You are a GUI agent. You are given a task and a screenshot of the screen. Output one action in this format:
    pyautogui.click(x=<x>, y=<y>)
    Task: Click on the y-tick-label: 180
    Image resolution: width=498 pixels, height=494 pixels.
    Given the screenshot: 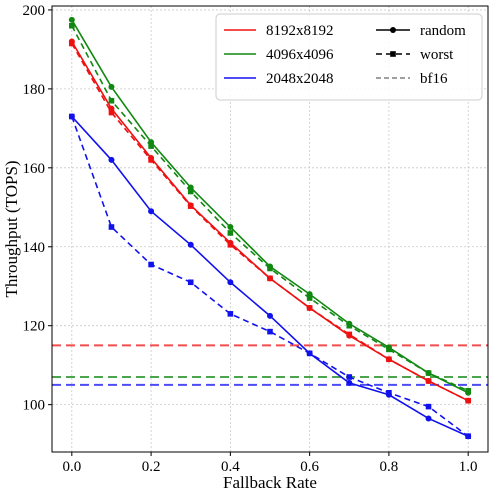 What is the action you would take?
    pyautogui.click(x=34, y=90)
    